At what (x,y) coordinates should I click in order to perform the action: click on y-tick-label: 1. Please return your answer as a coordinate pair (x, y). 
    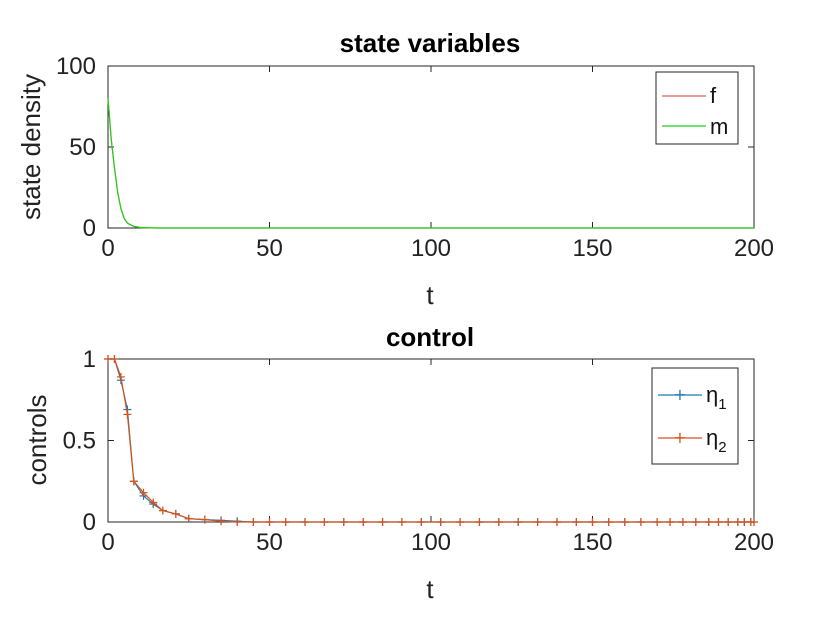
    Looking at the image, I should click on (89, 359).